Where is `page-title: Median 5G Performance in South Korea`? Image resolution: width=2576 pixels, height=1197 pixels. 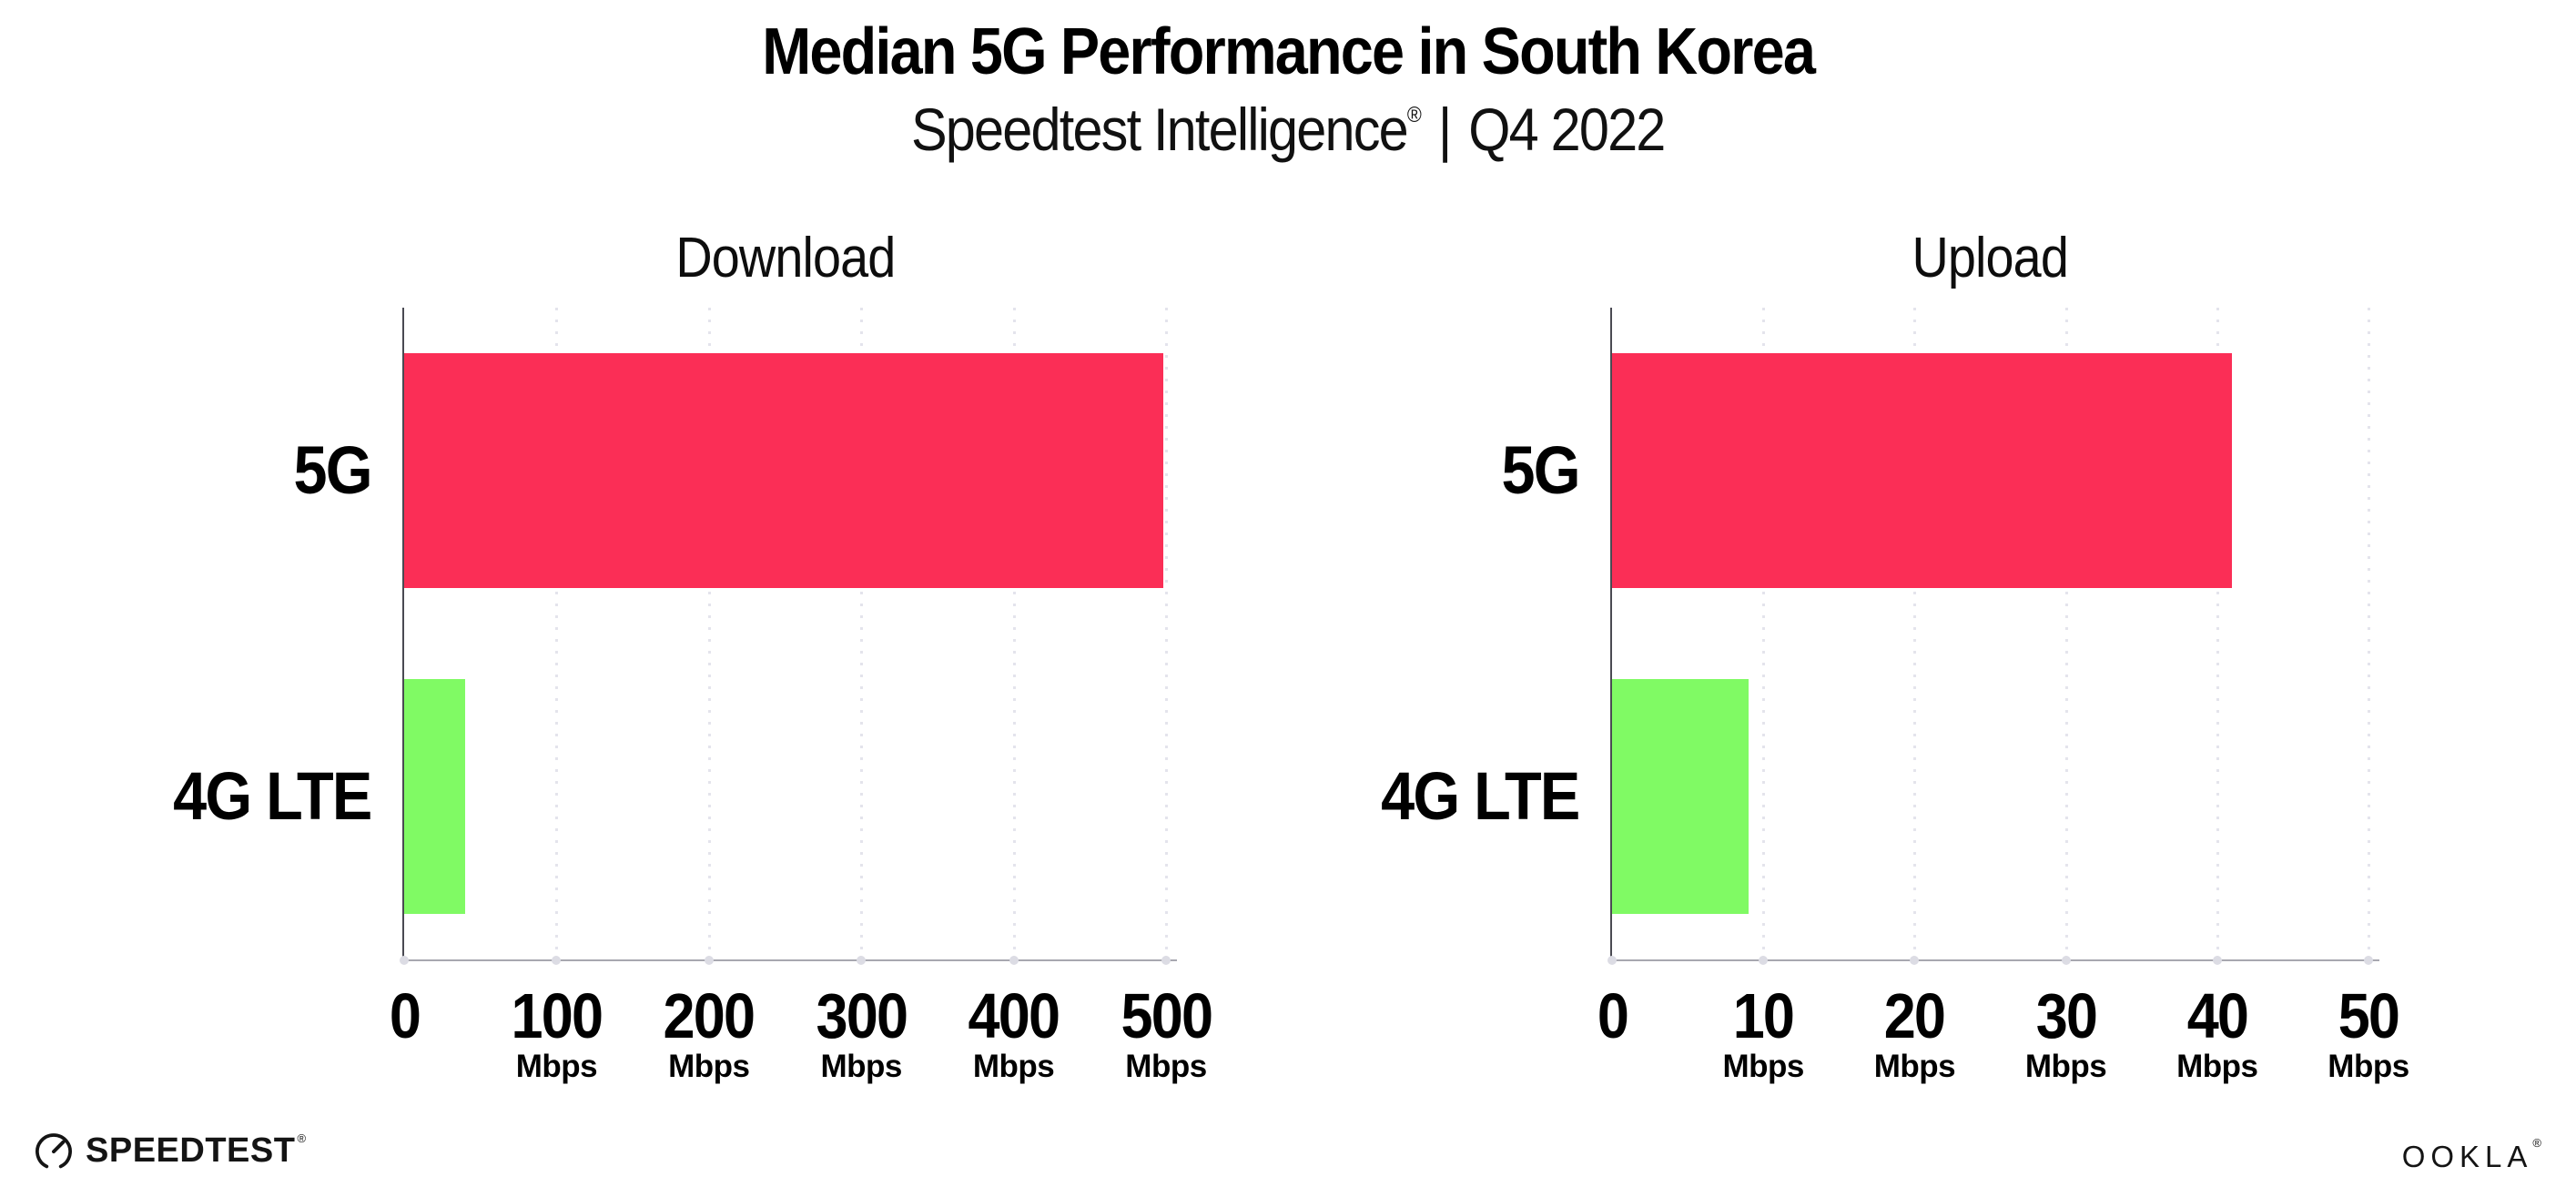 page-title: Median 5G Performance in South Korea is located at coordinates (1288, 52).